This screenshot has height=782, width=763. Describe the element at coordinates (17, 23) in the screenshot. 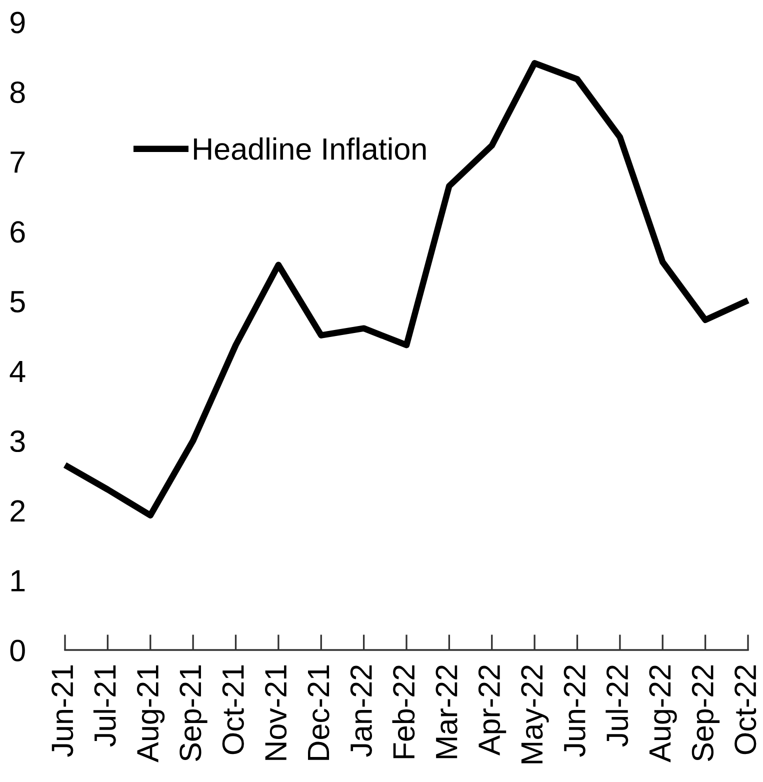

I see `y-tick-label: 9` at that location.